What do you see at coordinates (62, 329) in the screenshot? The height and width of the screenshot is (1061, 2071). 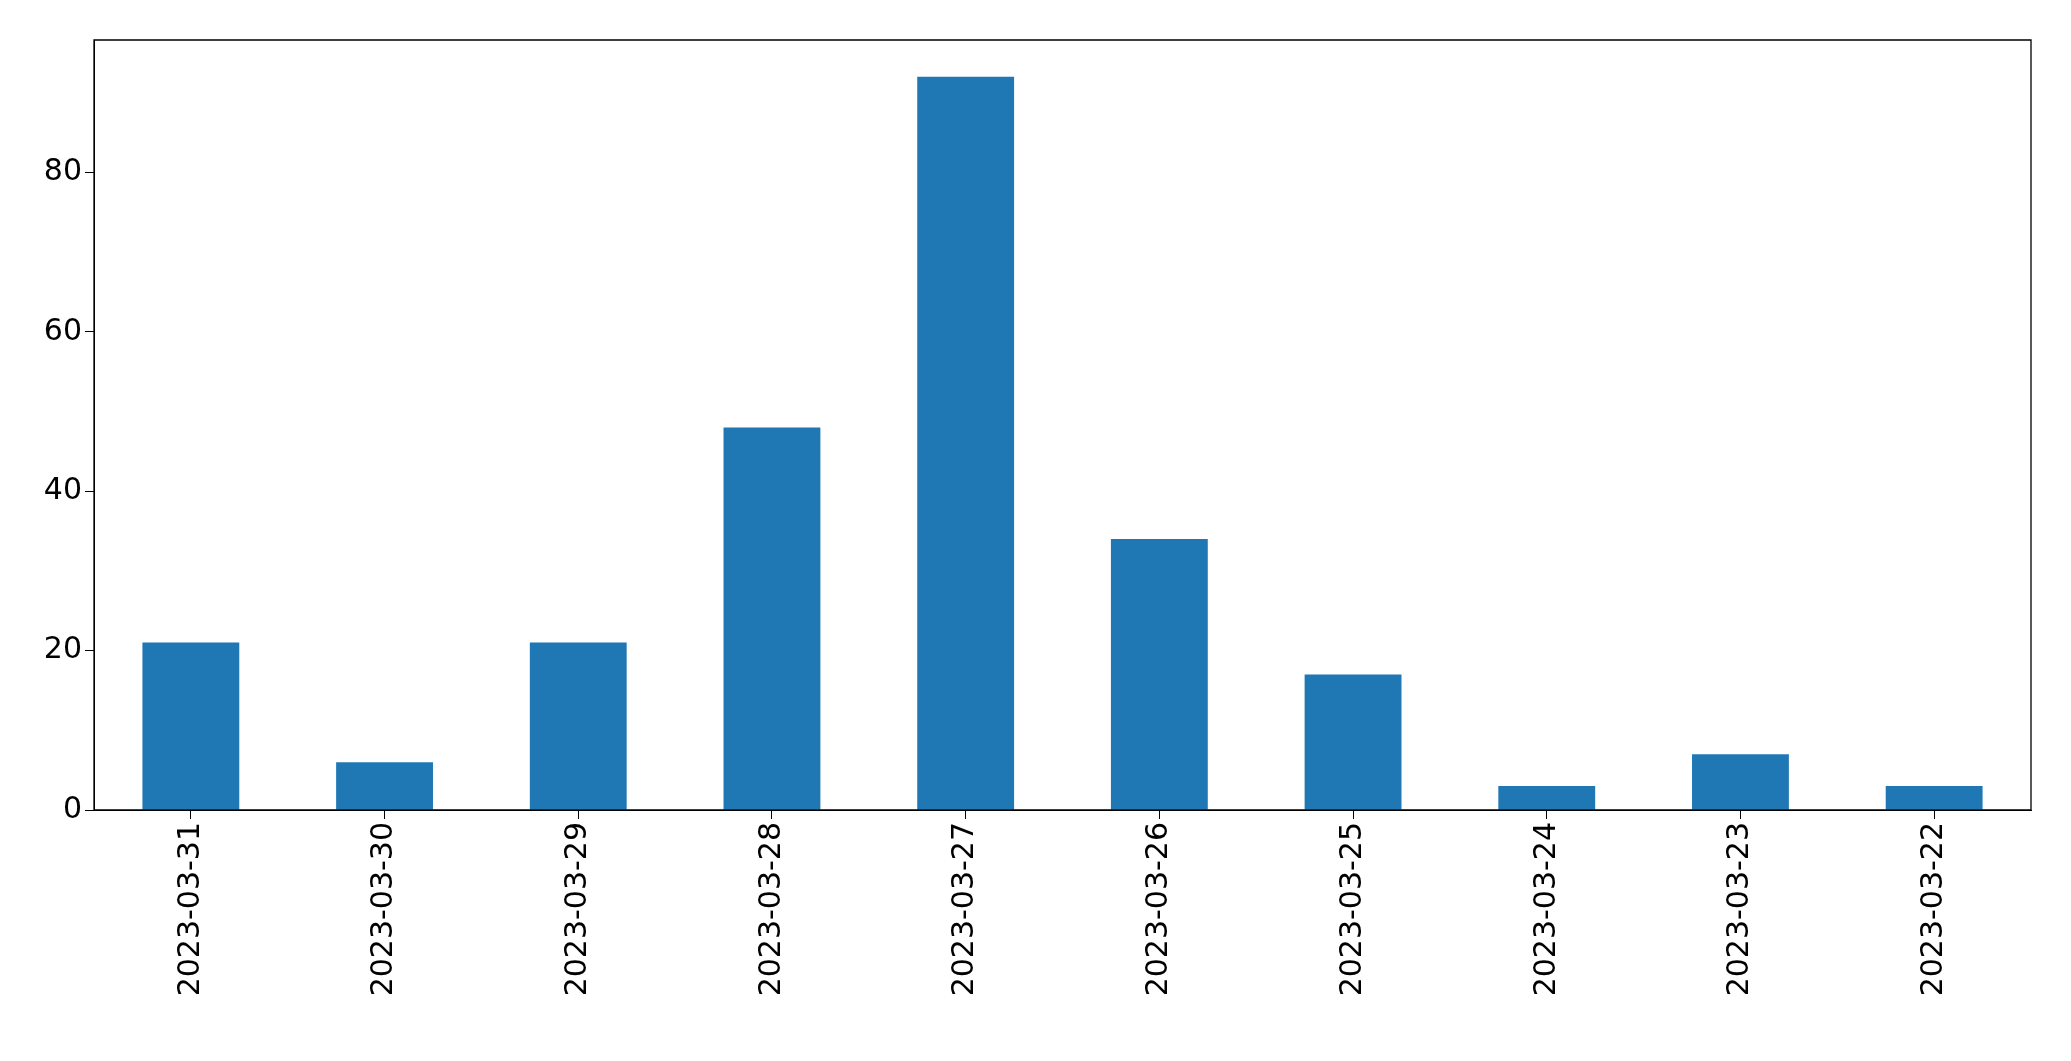 I see `y-tick-label: 60` at bounding box center [62, 329].